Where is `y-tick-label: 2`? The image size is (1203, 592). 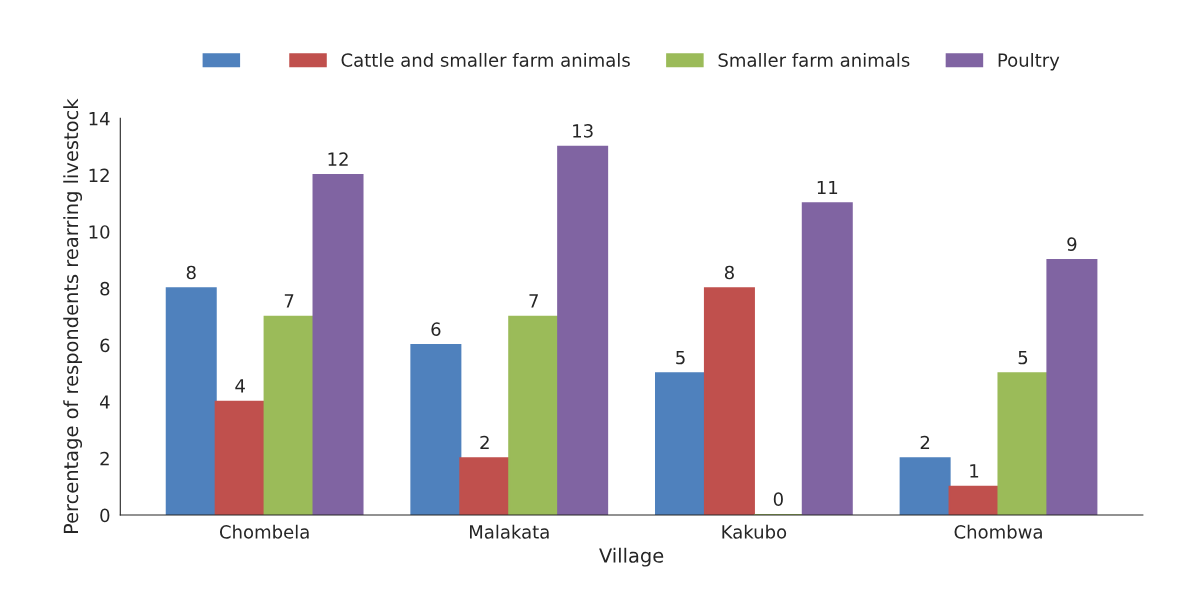
y-tick-label: 2 is located at coordinates (104, 458).